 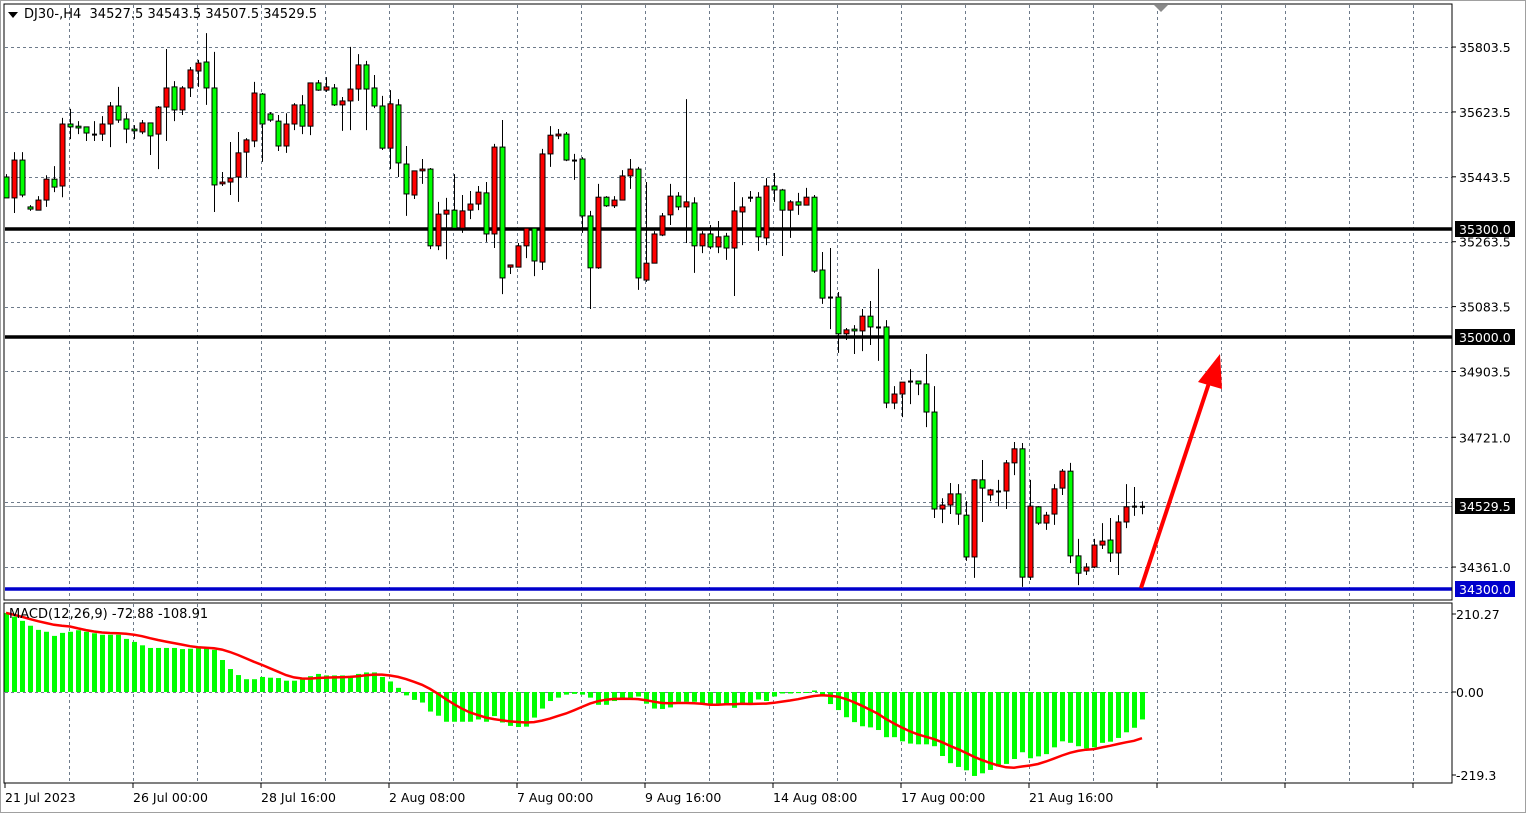 What do you see at coordinates (1478, 614) in the screenshot?
I see `macd-tick-label: 210.27` at bounding box center [1478, 614].